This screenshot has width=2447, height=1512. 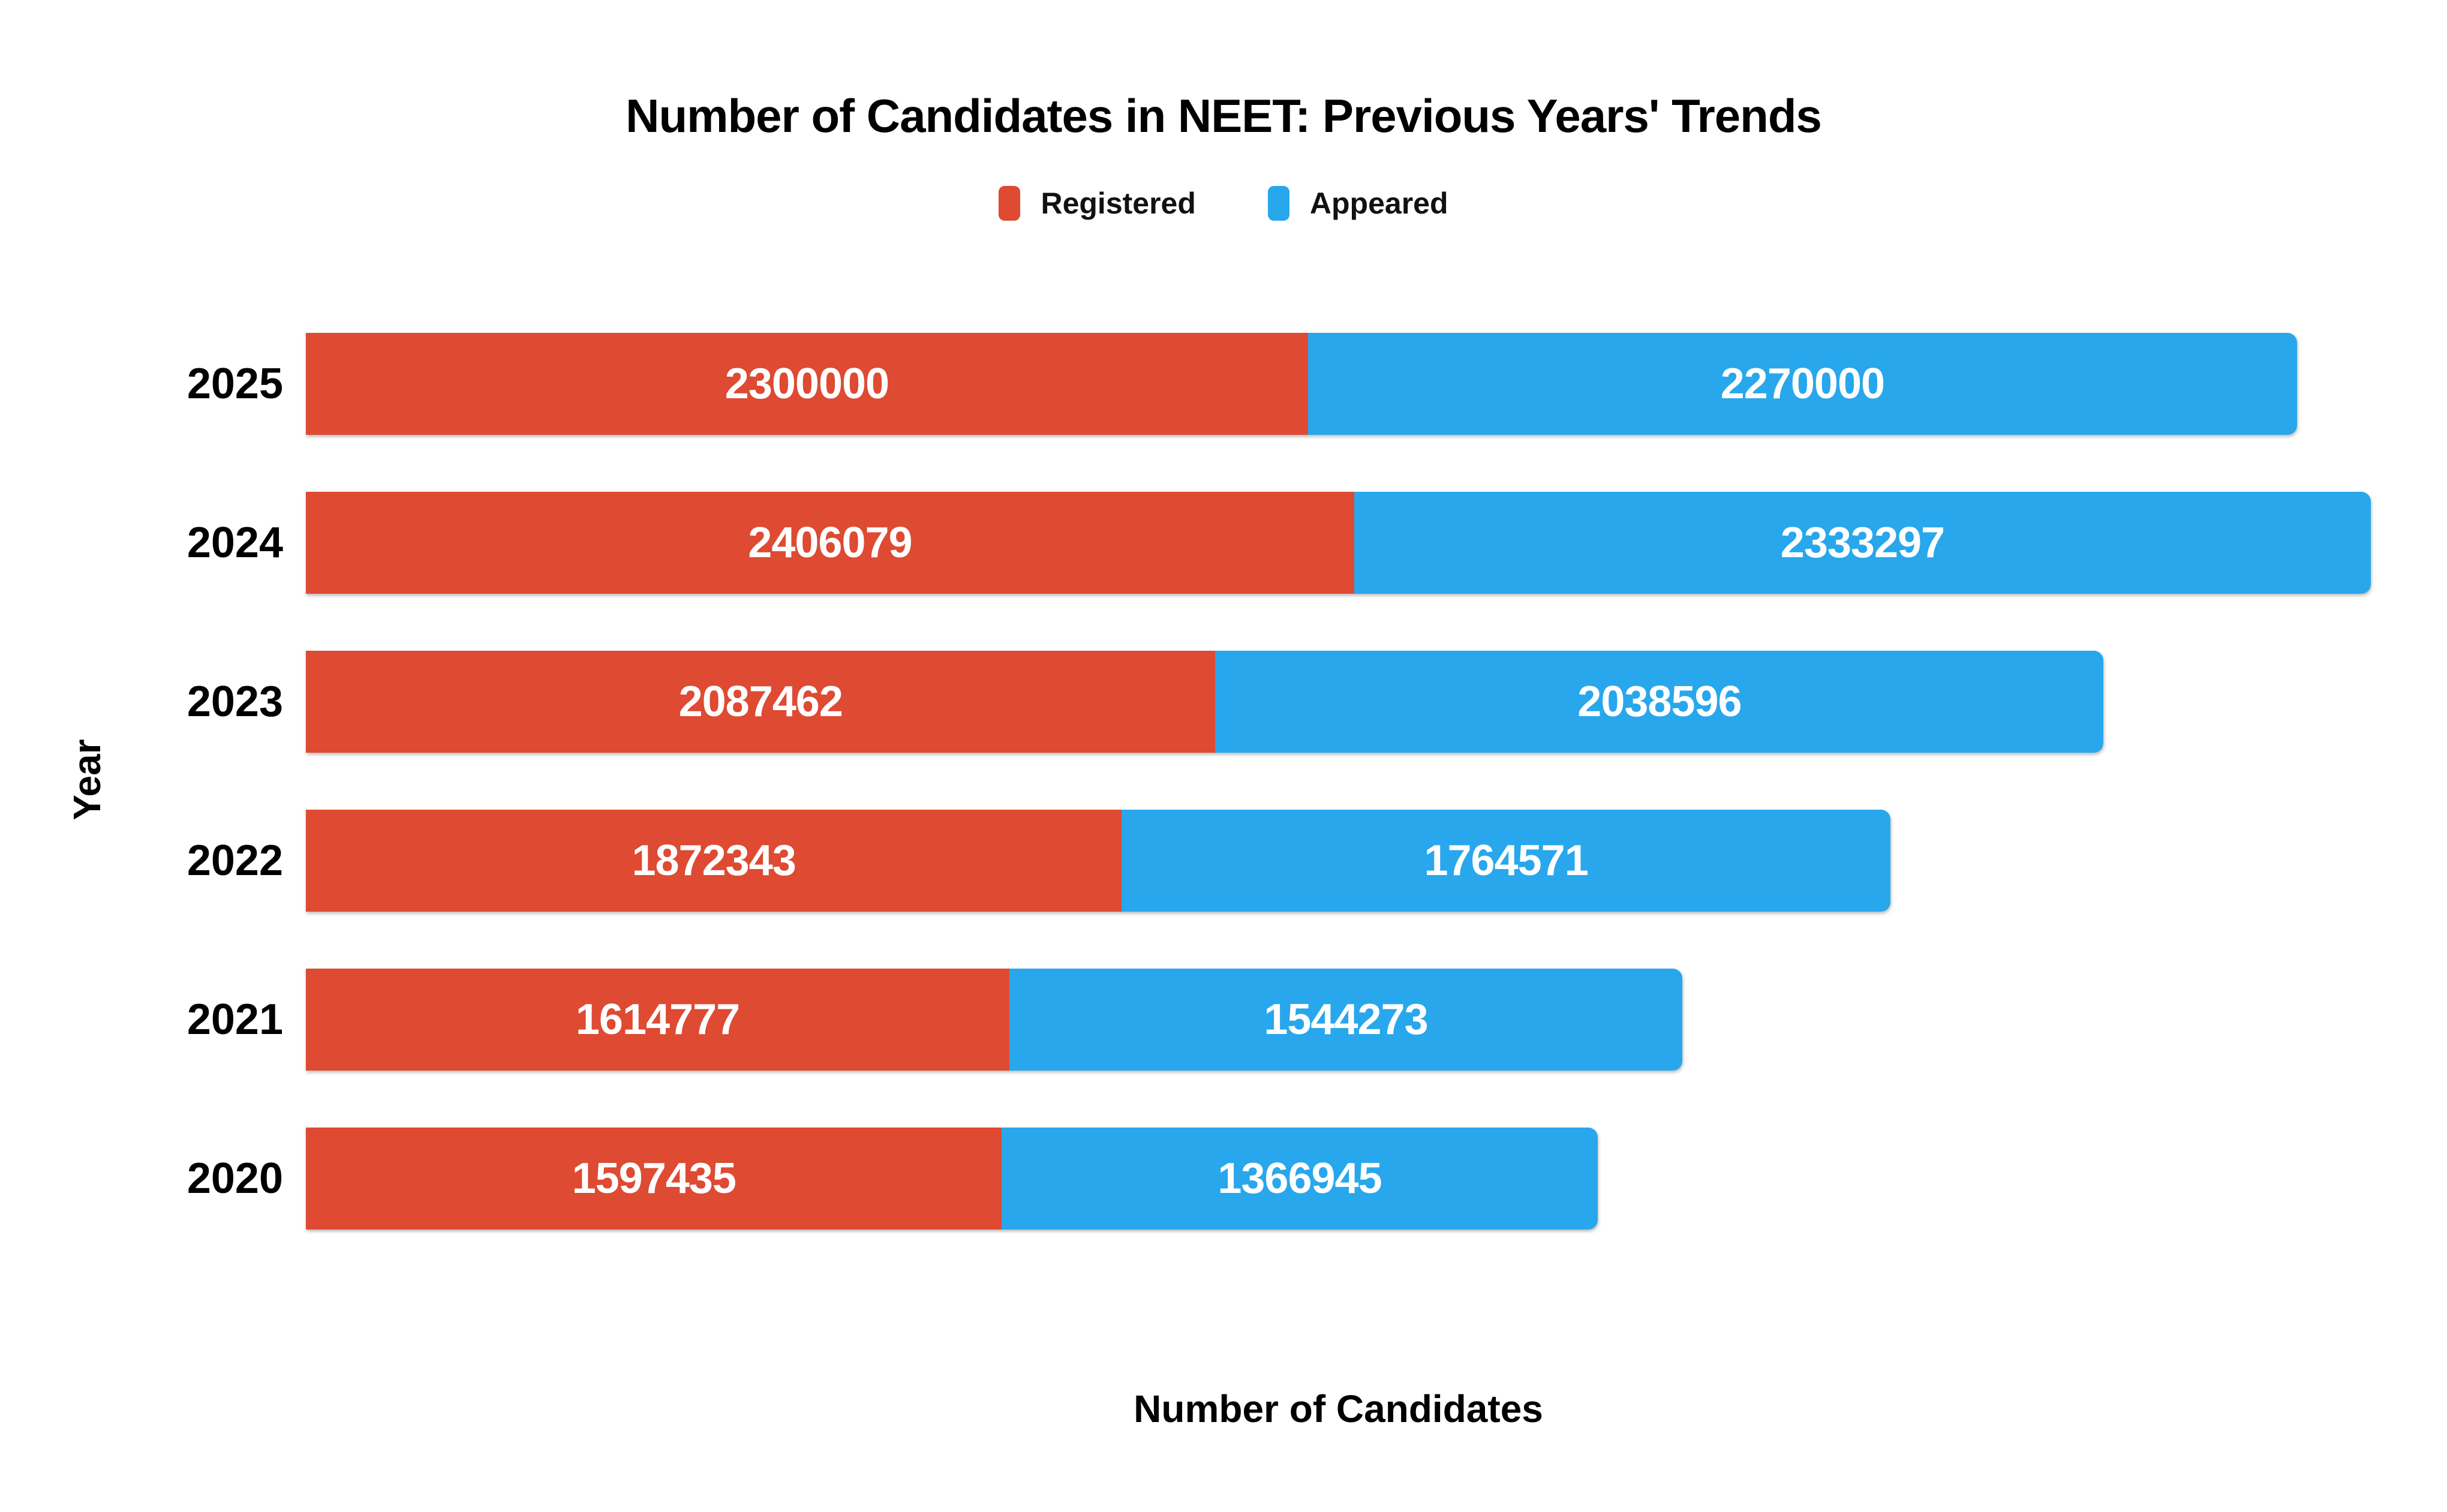 I want to click on bar-value-label: 2300000, so click(x=807, y=384).